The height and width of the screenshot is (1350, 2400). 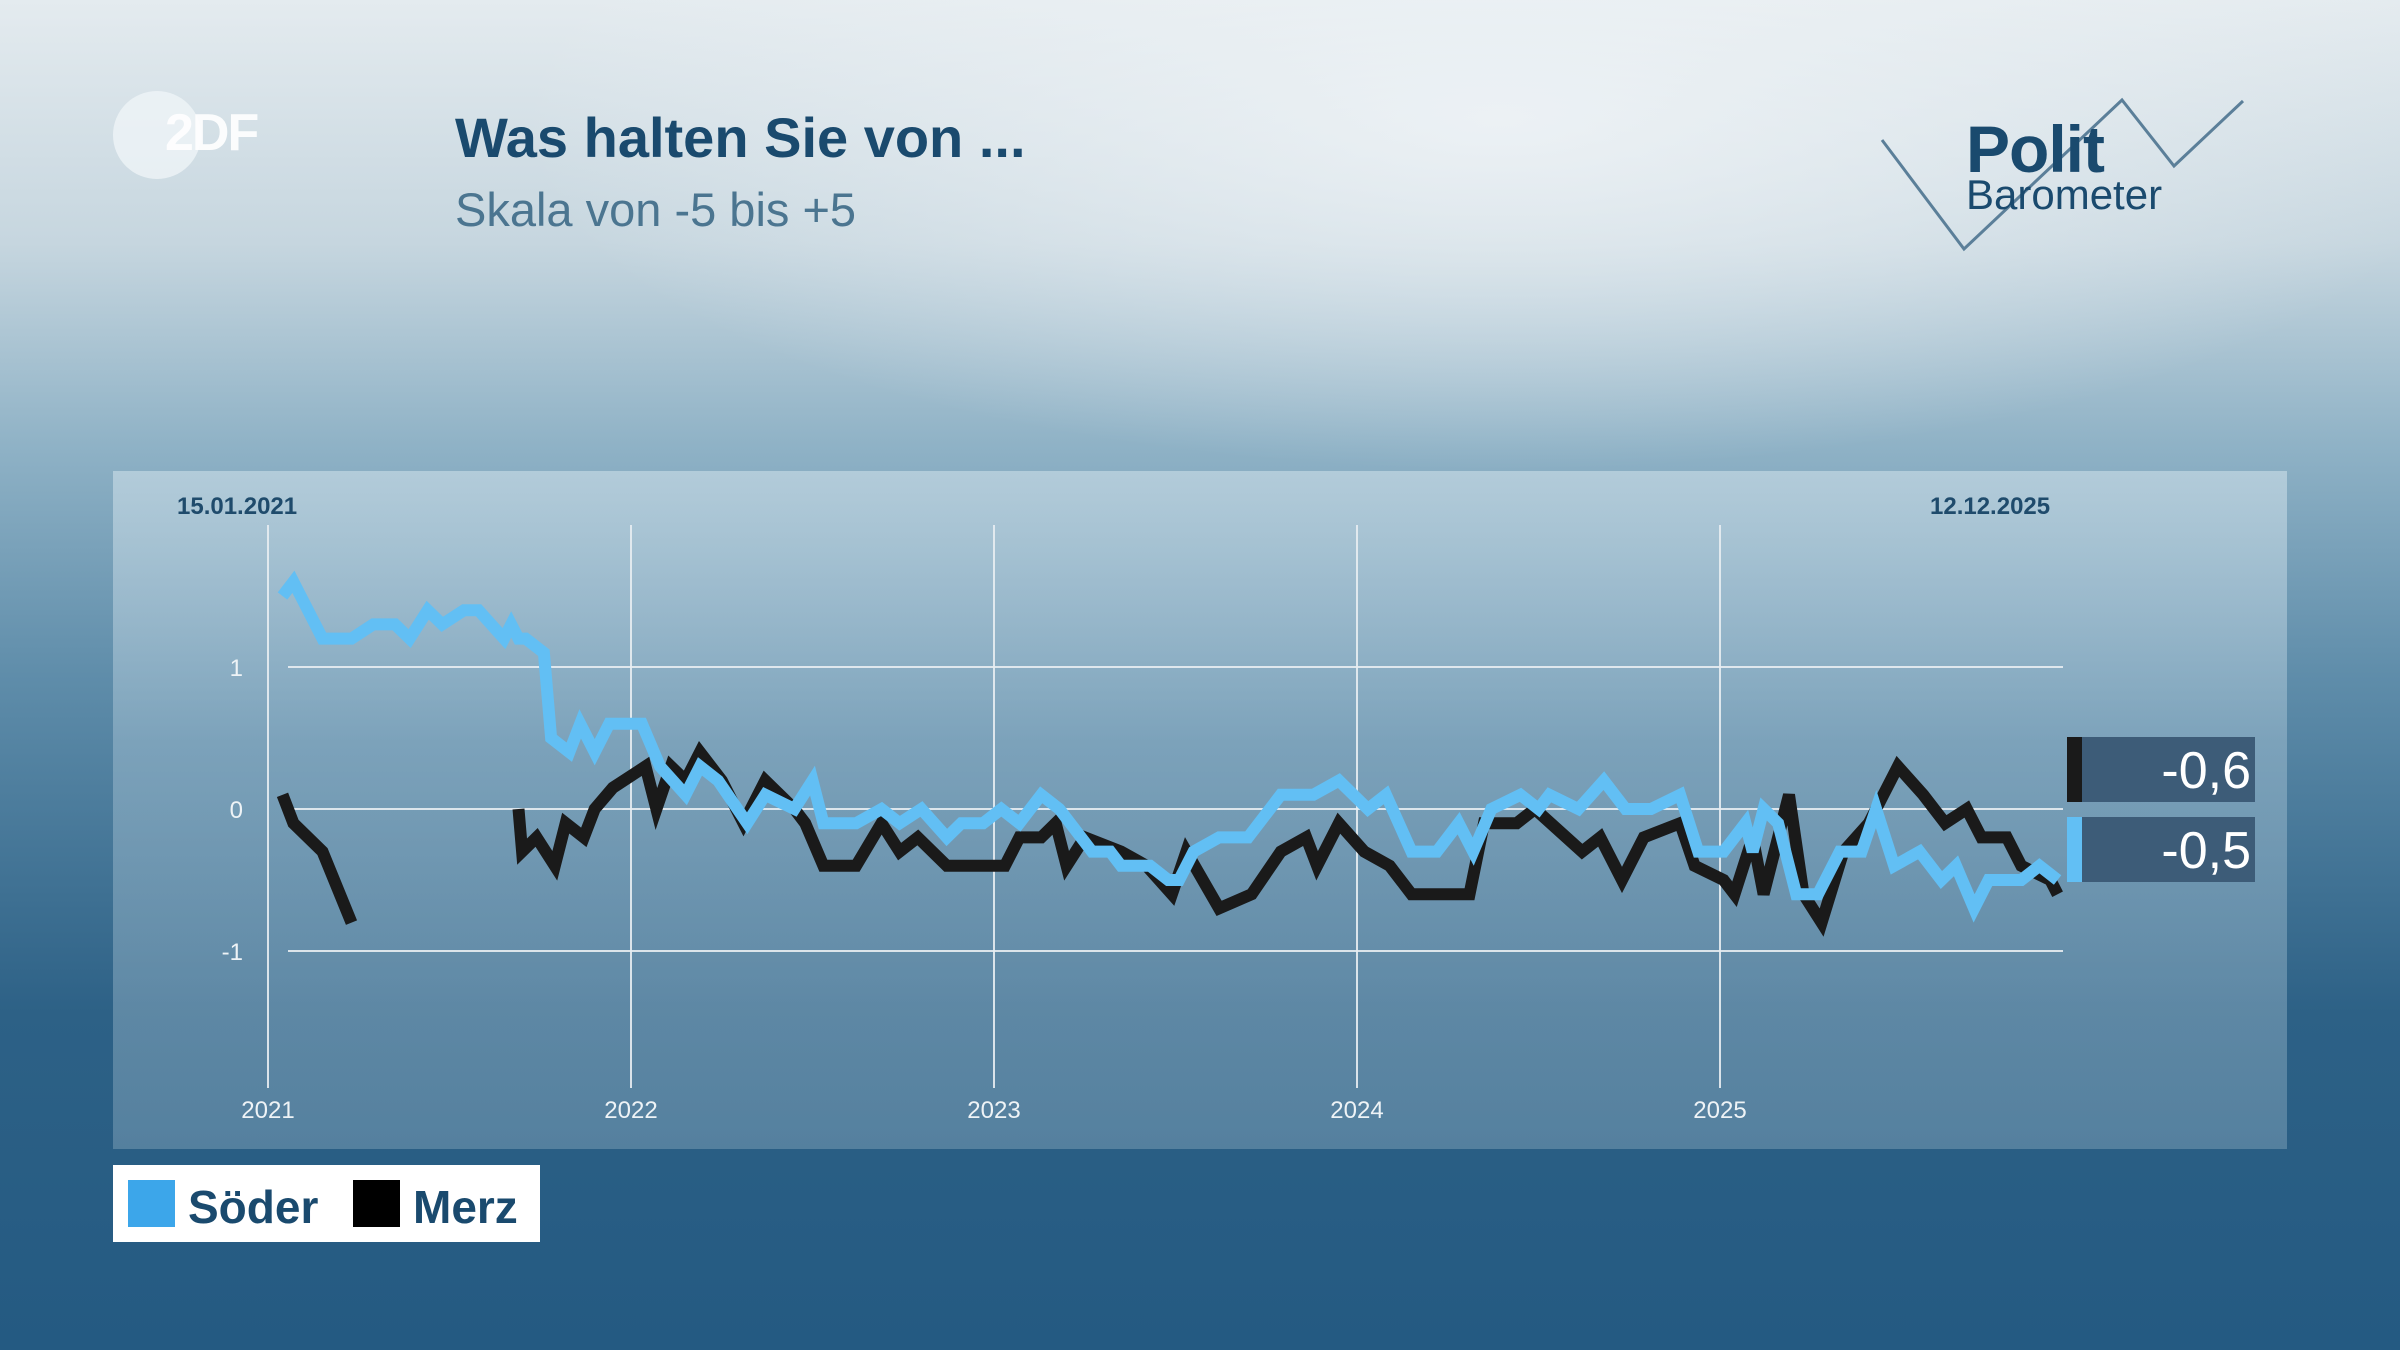 What do you see at coordinates (267, 1110) in the screenshot?
I see `x-tick-label: 2021` at bounding box center [267, 1110].